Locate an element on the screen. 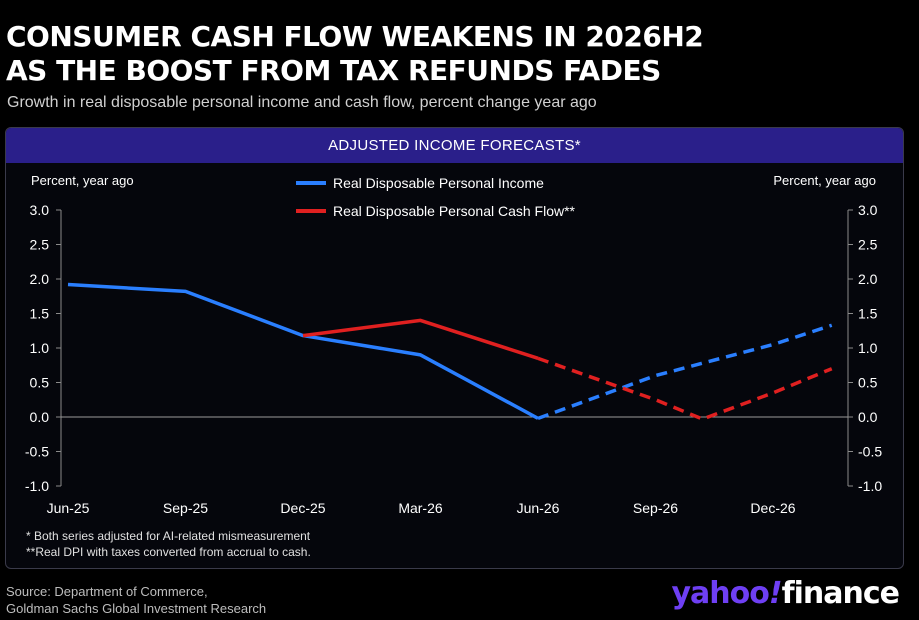 This screenshot has height=620, width=919. logo-sub: finance is located at coordinates (840, 593).